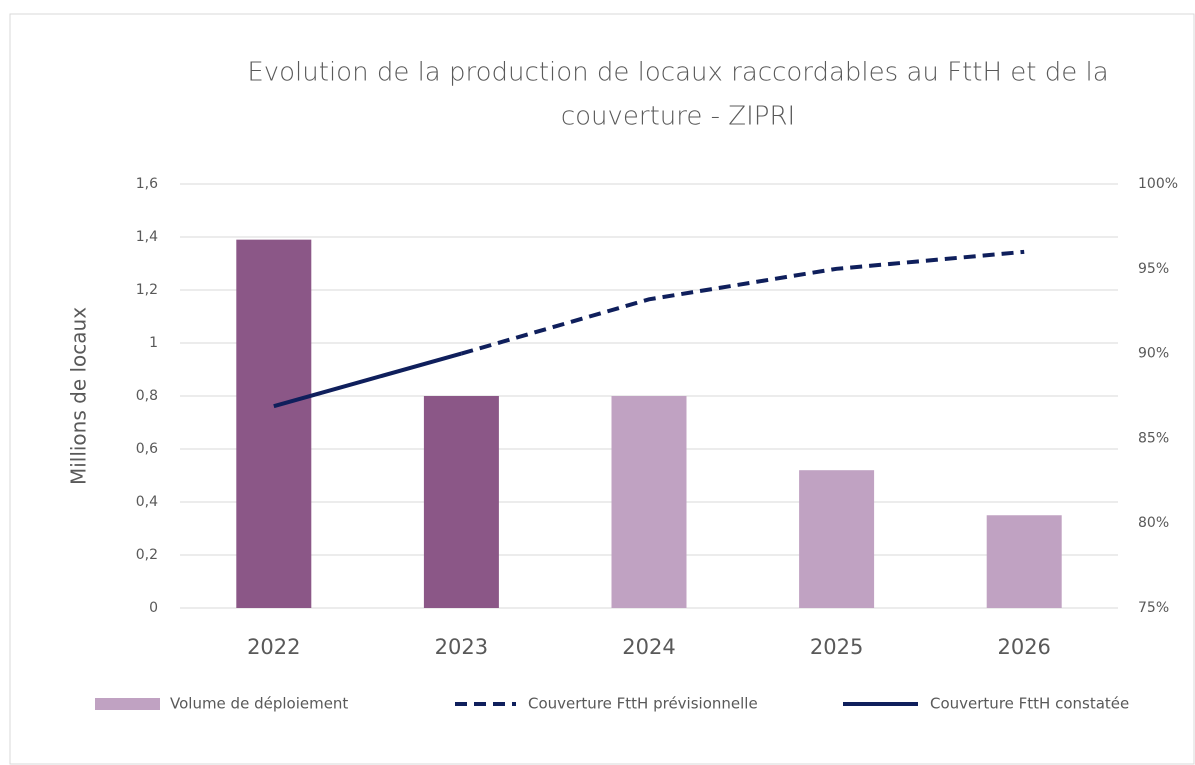  I want to click on legend-label: Volume de déploiement, so click(259, 704).